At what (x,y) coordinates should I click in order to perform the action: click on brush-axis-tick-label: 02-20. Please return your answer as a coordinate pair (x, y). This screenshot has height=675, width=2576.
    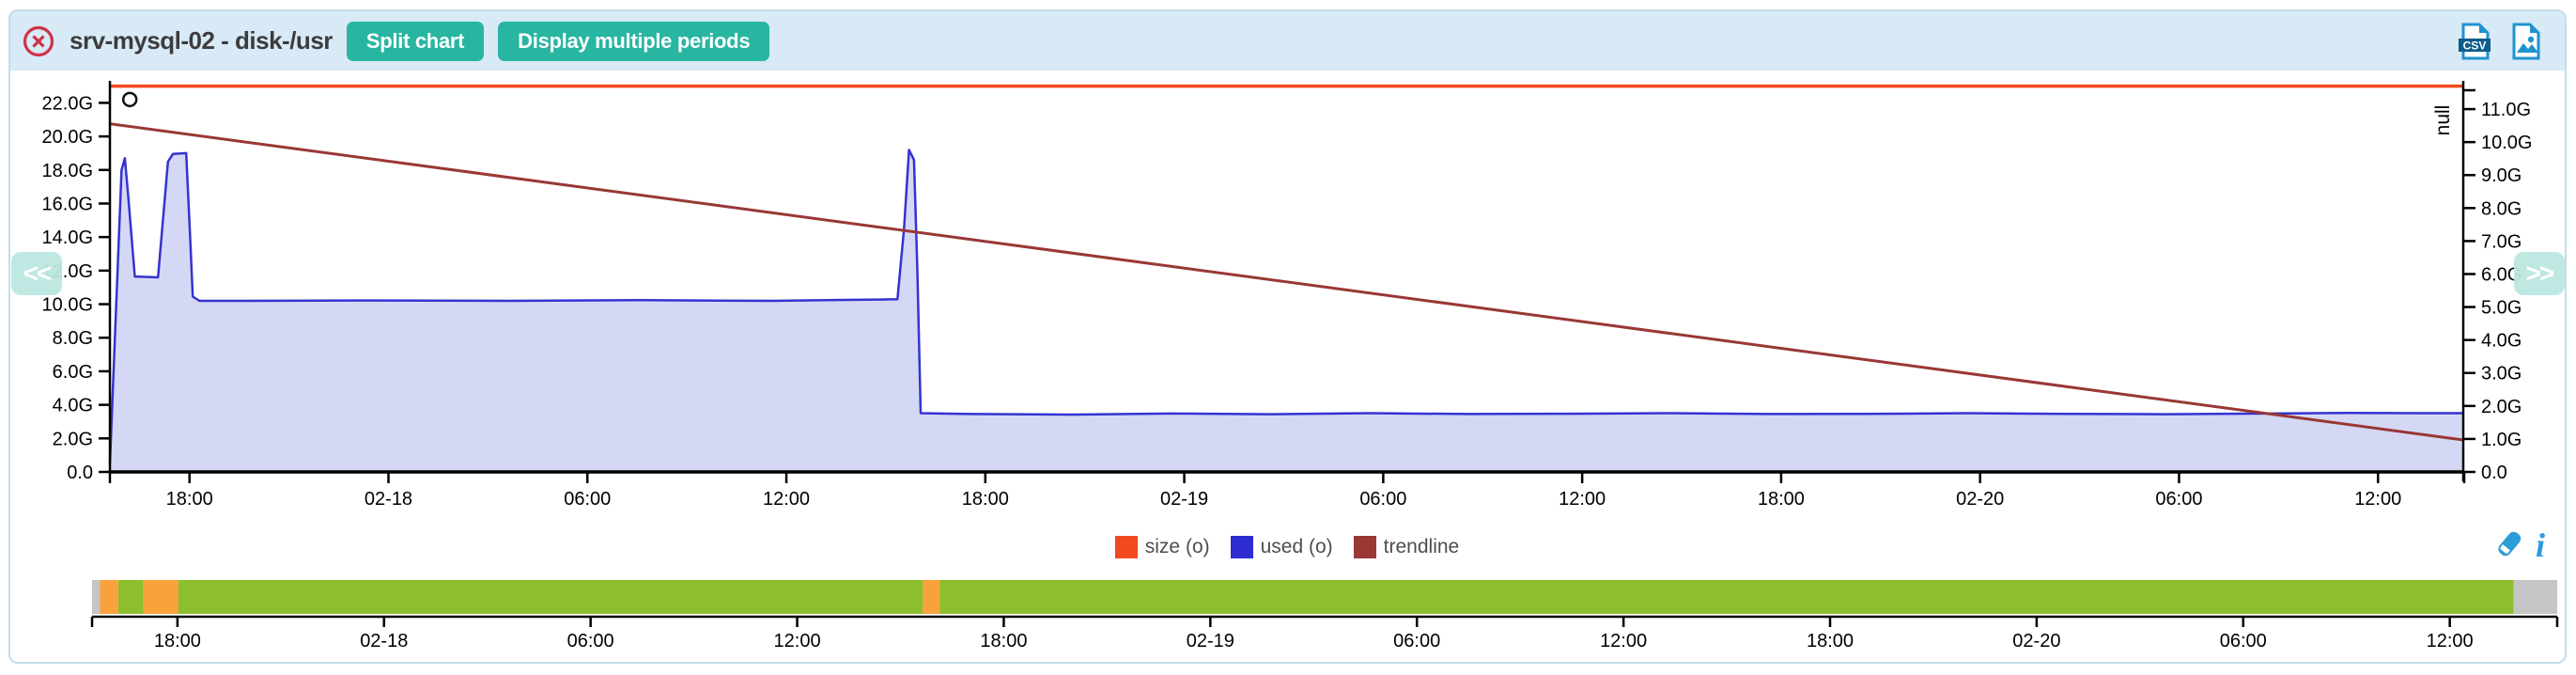
    Looking at the image, I should click on (2036, 641).